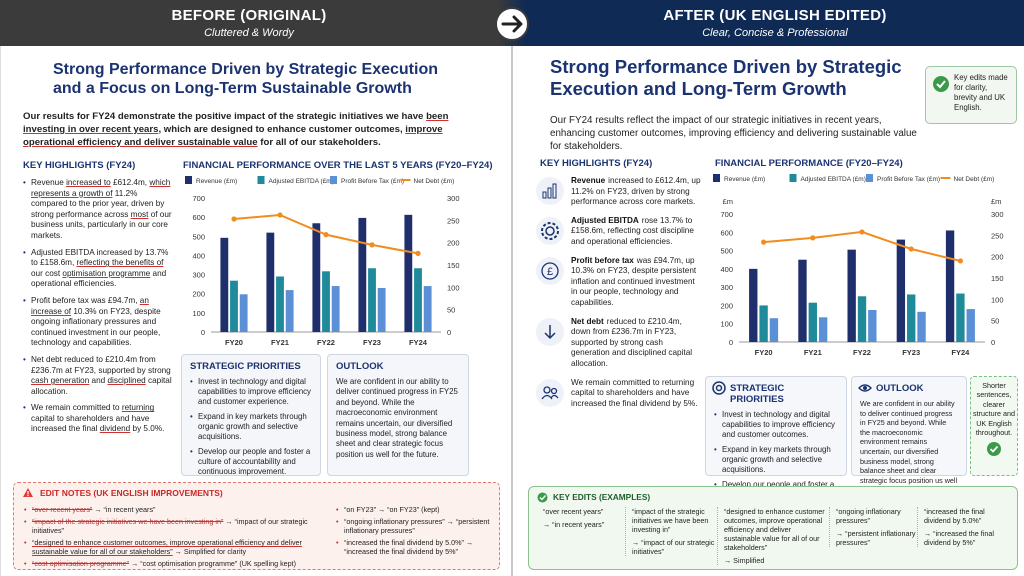  Describe the element at coordinates (372, 342) in the screenshot. I see `x-tick-label: FY23` at that location.